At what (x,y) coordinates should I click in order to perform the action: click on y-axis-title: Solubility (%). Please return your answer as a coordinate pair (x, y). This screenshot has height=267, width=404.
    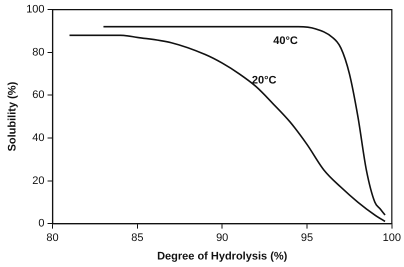
    Looking at the image, I should click on (12, 116).